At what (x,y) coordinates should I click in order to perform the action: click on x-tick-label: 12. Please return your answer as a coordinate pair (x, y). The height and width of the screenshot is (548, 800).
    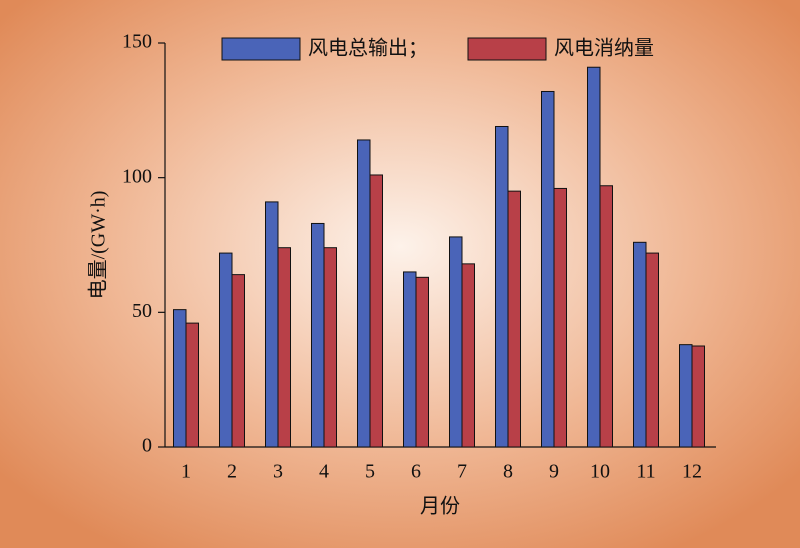
    Looking at the image, I should click on (692, 472).